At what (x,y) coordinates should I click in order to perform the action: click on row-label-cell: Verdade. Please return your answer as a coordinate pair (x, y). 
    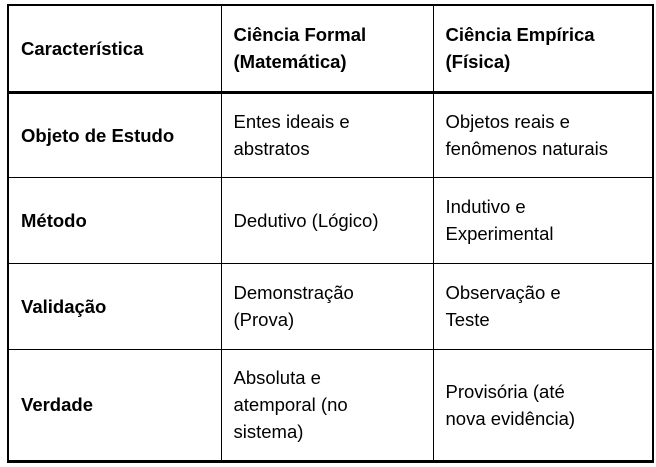
    Looking at the image, I should click on (114, 405).